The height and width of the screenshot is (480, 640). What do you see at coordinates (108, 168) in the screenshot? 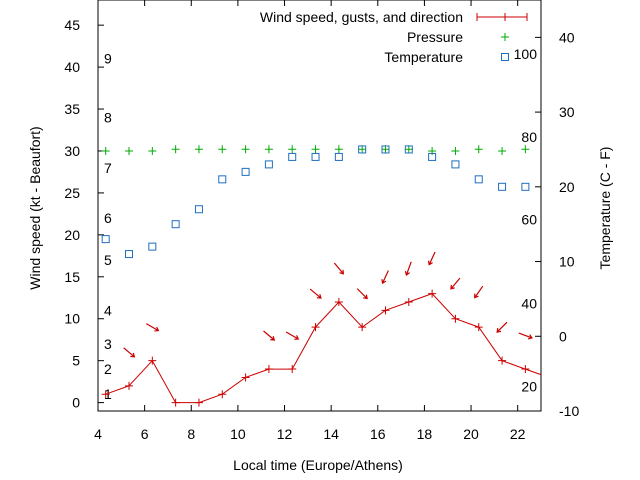
I see `beaufort-label: 7` at bounding box center [108, 168].